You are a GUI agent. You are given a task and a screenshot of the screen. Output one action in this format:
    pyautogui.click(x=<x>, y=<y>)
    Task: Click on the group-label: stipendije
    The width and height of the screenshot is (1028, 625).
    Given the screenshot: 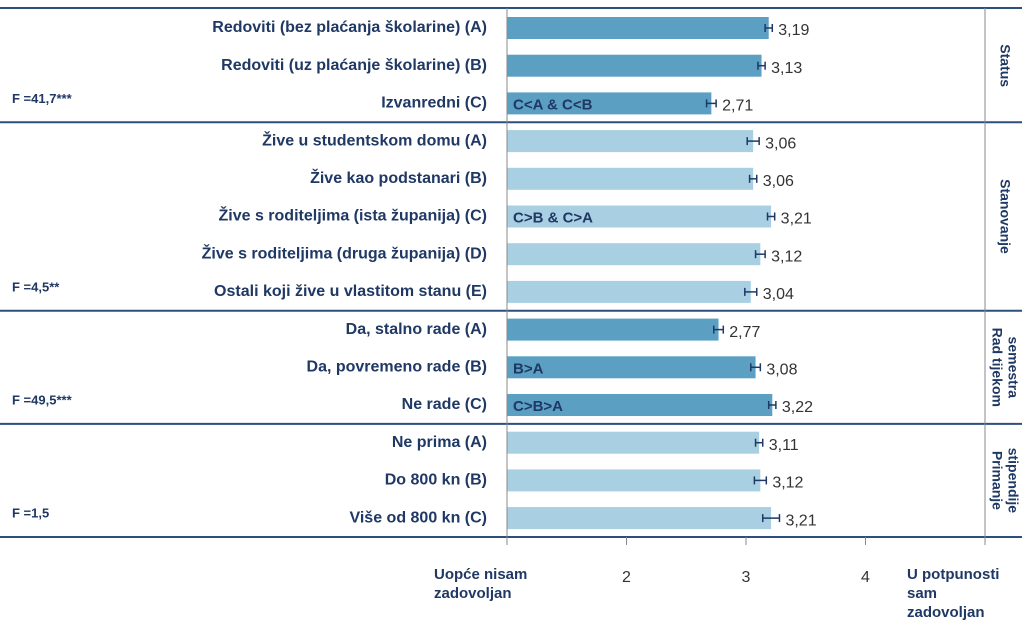 What is the action you would take?
    pyautogui.click(x=1013, y=481)
    